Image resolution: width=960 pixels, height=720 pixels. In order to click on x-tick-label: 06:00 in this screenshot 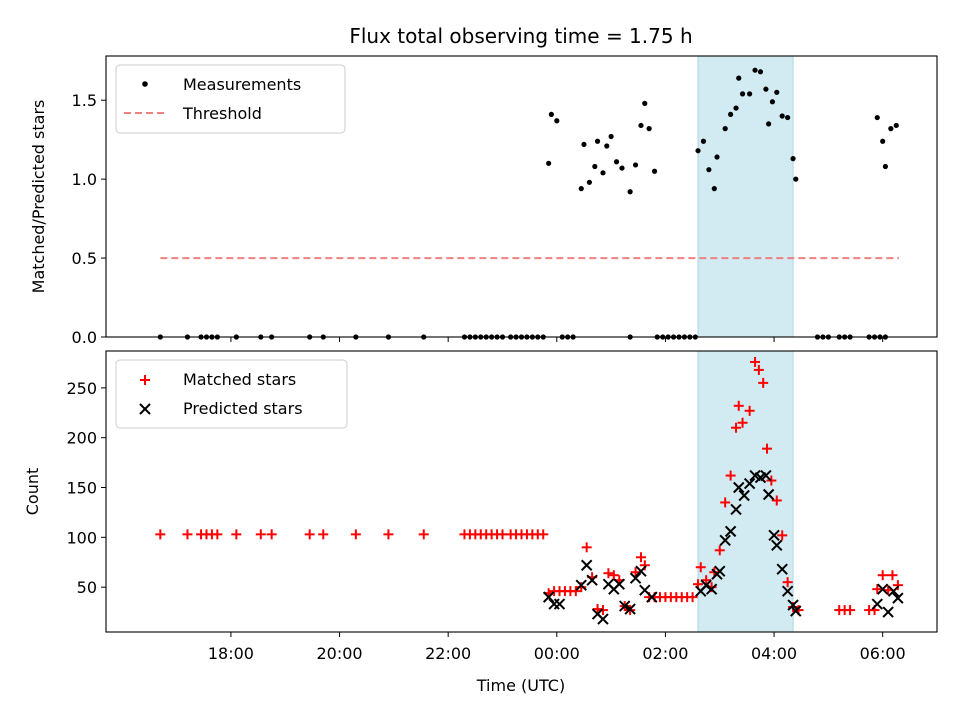, I will do `click(883, 653)`.